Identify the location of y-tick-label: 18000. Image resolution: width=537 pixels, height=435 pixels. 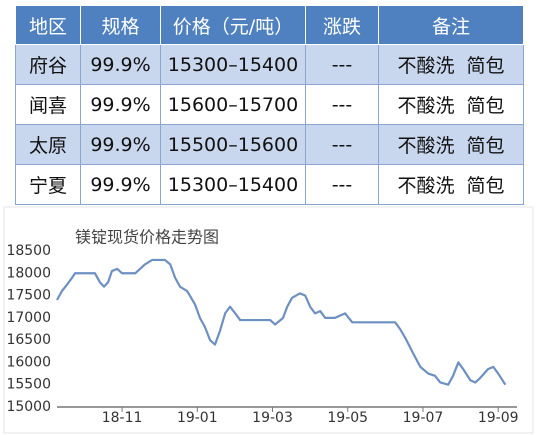
(28, 273).